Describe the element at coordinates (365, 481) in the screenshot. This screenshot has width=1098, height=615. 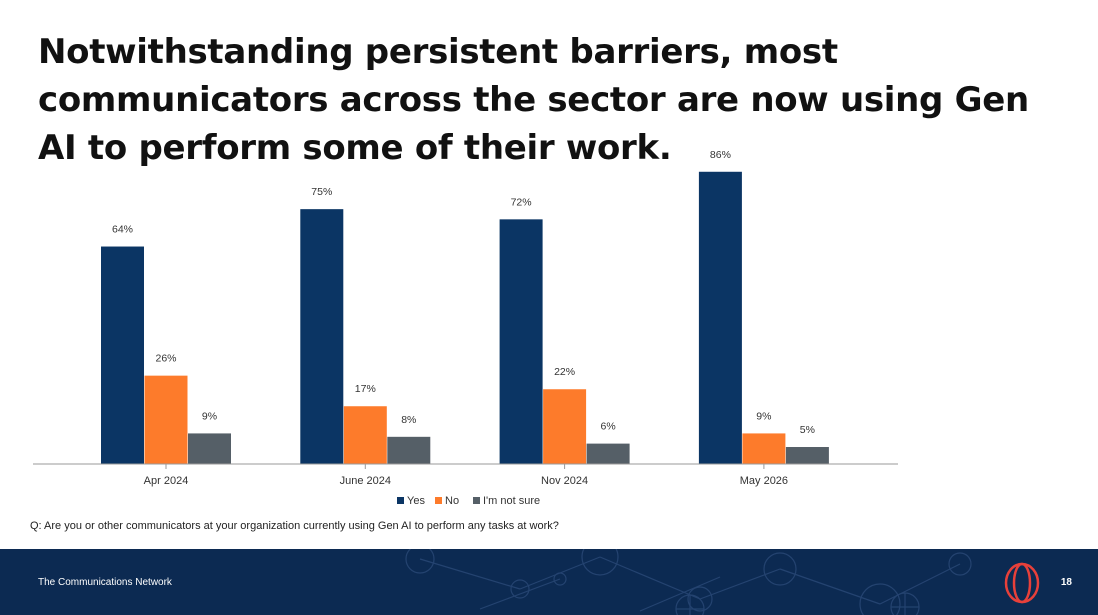
I see `x-tick-label: June 2024` at that location.